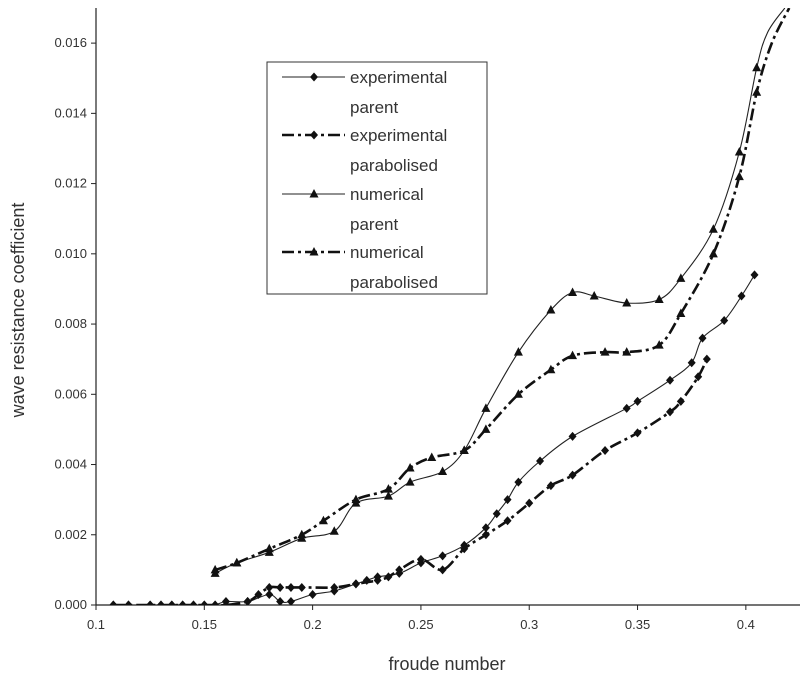  I want to click on x-tick-label: 0.3, so click(529, 624).